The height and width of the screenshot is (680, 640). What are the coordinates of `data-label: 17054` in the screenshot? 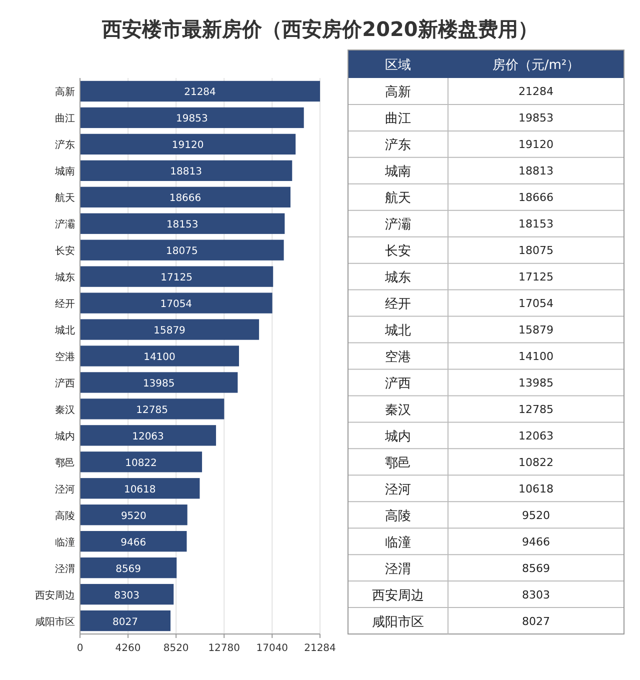 It's located at (536, 303).